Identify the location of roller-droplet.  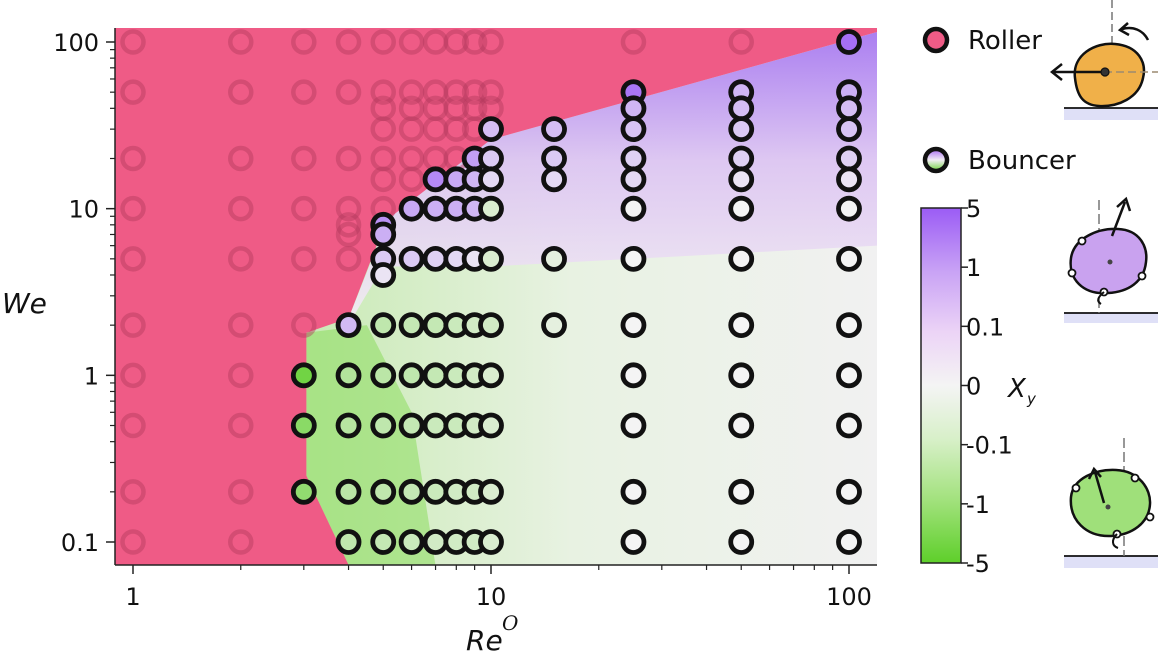
(1109, 75).